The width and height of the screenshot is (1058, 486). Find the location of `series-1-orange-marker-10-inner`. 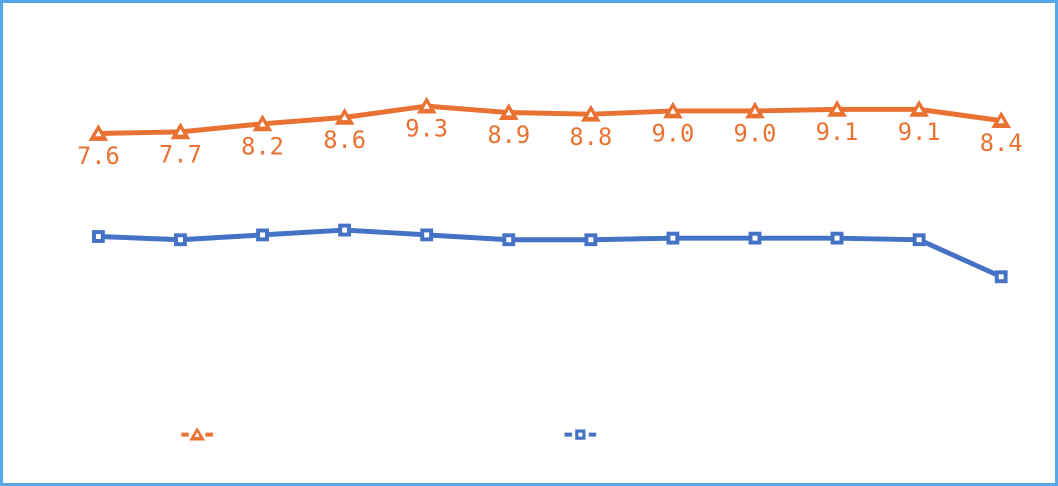

series-1-orange-marker-10-inner is located at coordinates (837, 109).